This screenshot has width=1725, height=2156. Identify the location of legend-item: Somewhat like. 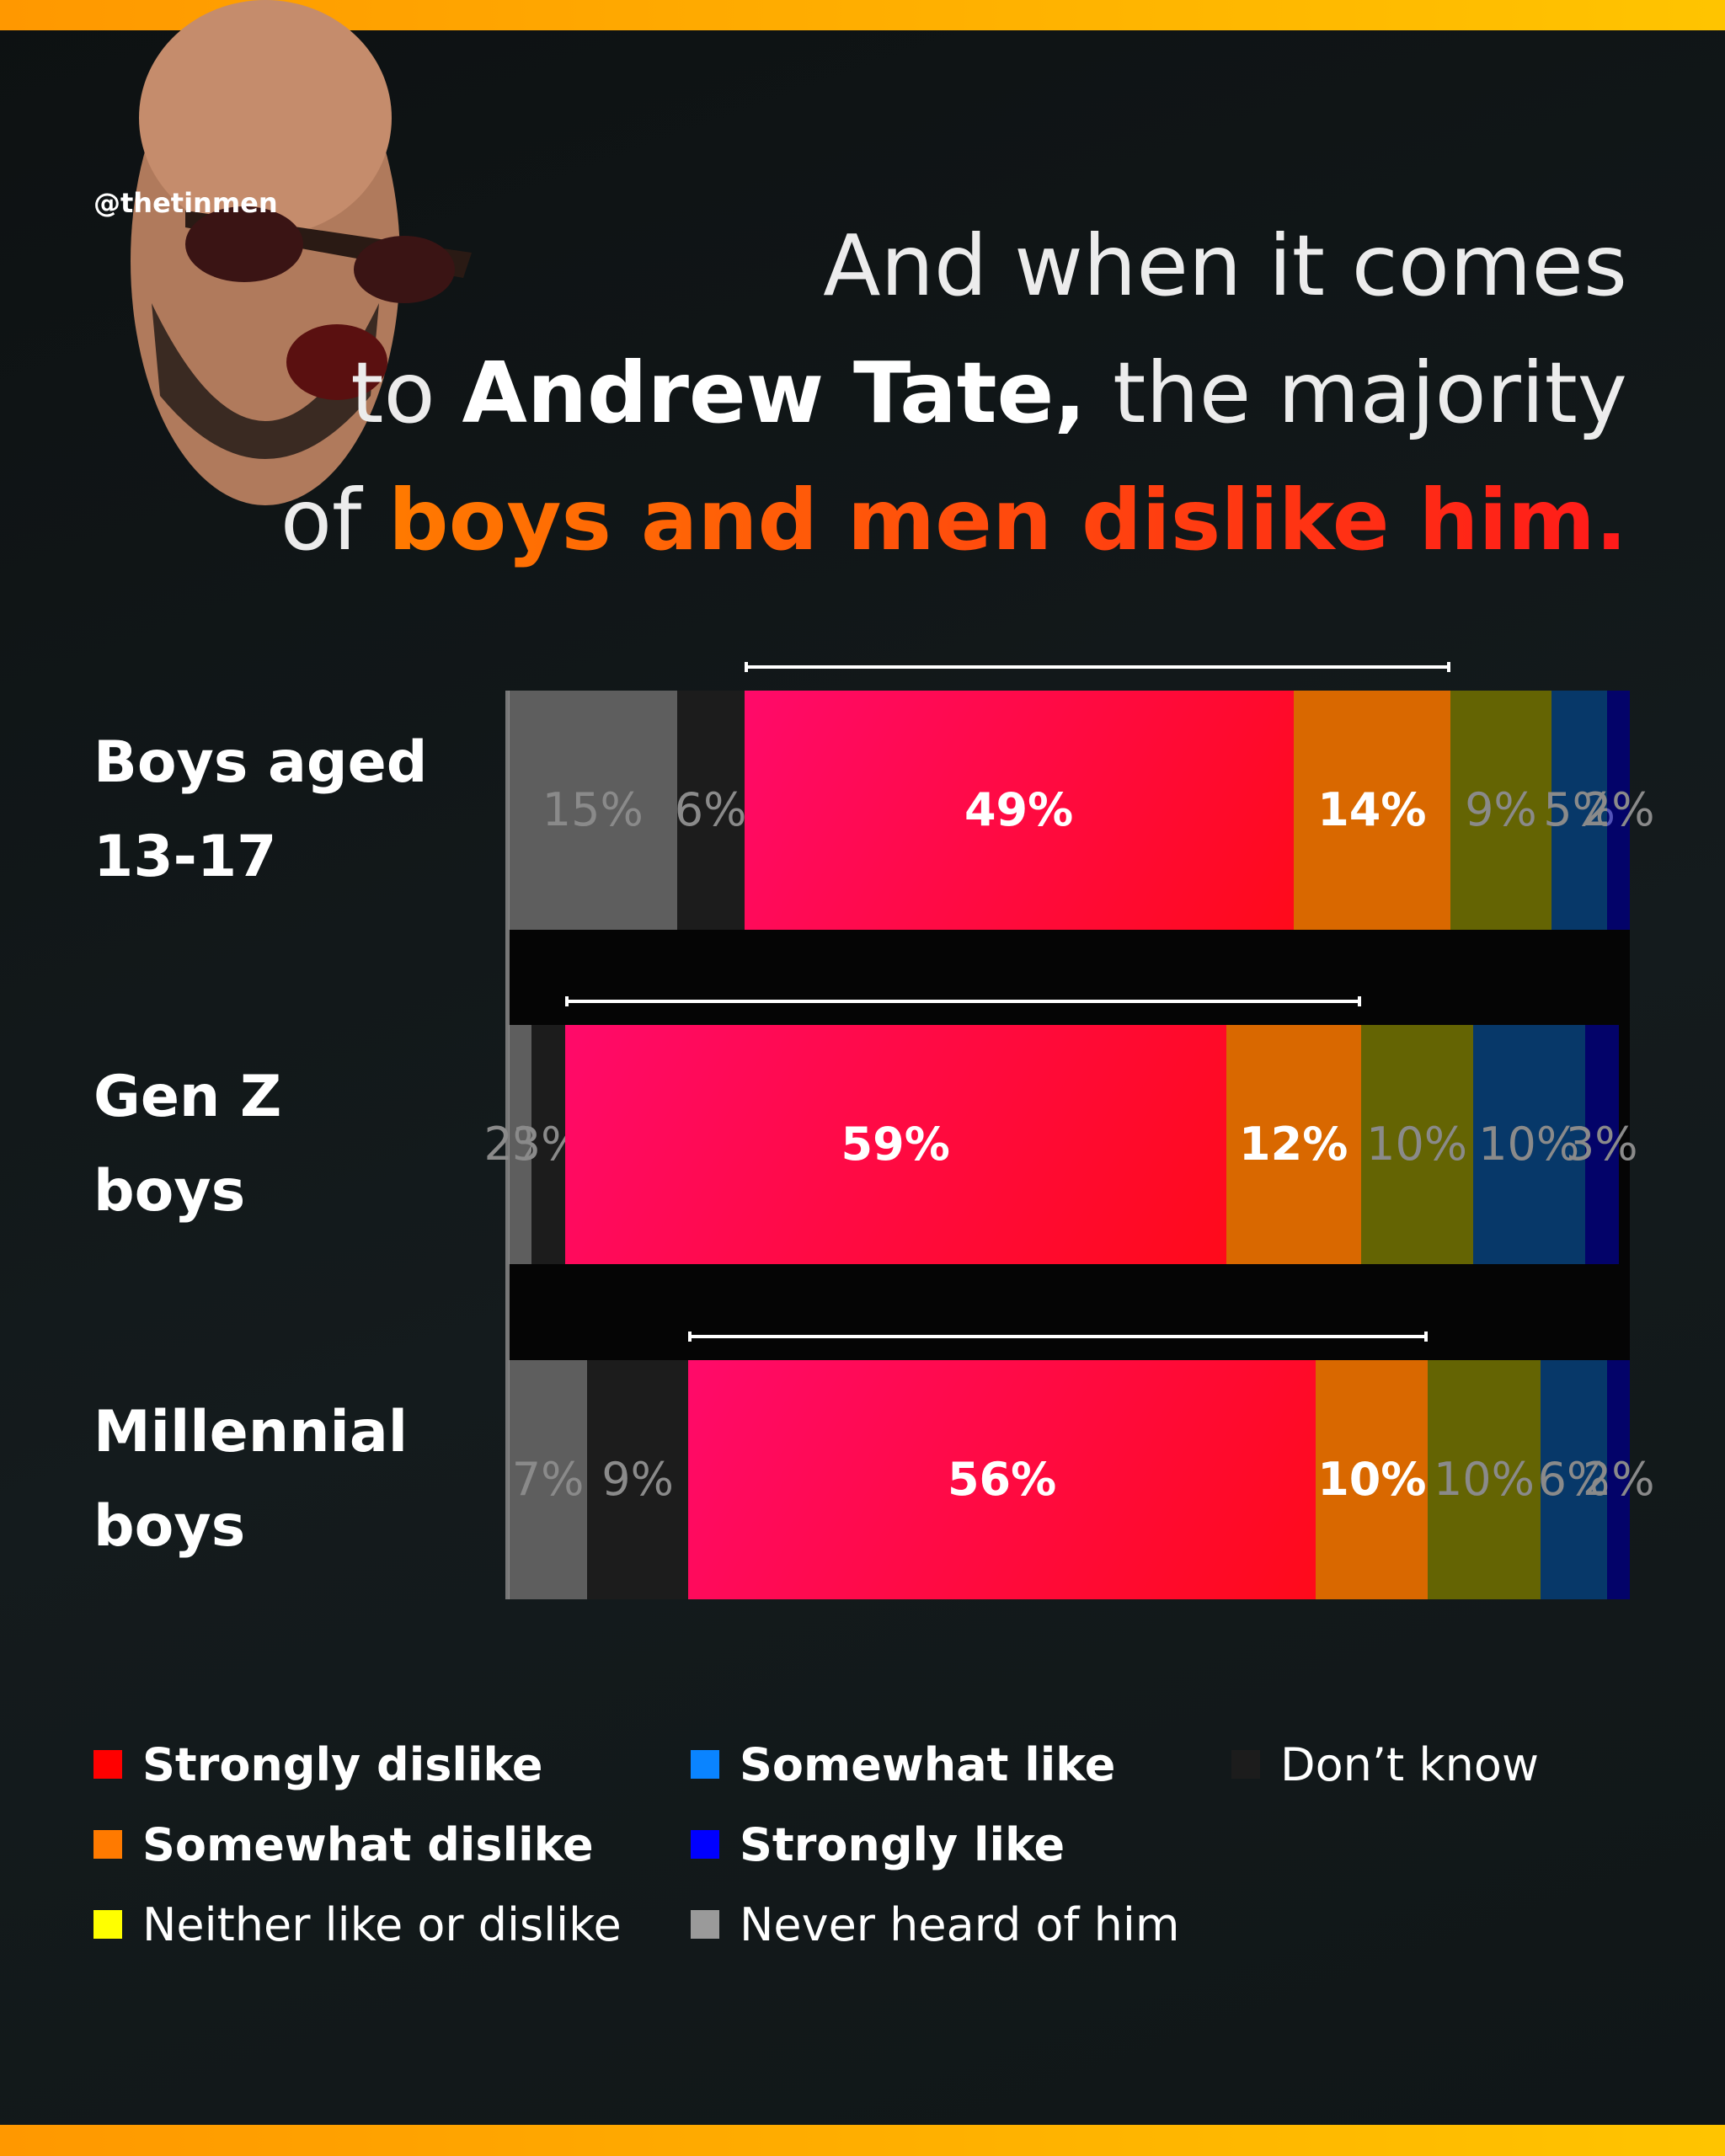
(903, 1764).